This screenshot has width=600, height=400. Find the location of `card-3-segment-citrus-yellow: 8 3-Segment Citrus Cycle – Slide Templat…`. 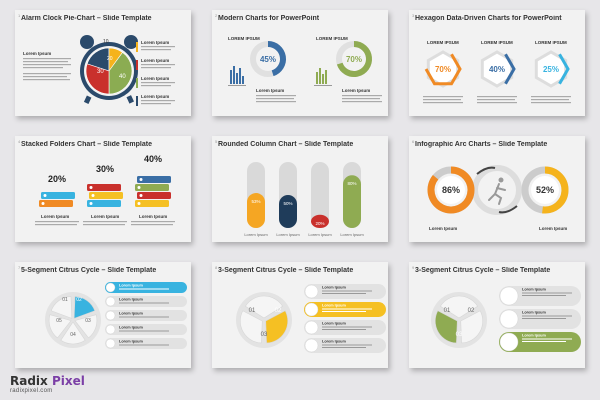

card-3-segment-citrus-yellow: 8 3-Segment Citrus Cycle – Slide Templat… is located at coordinates (300, 315).